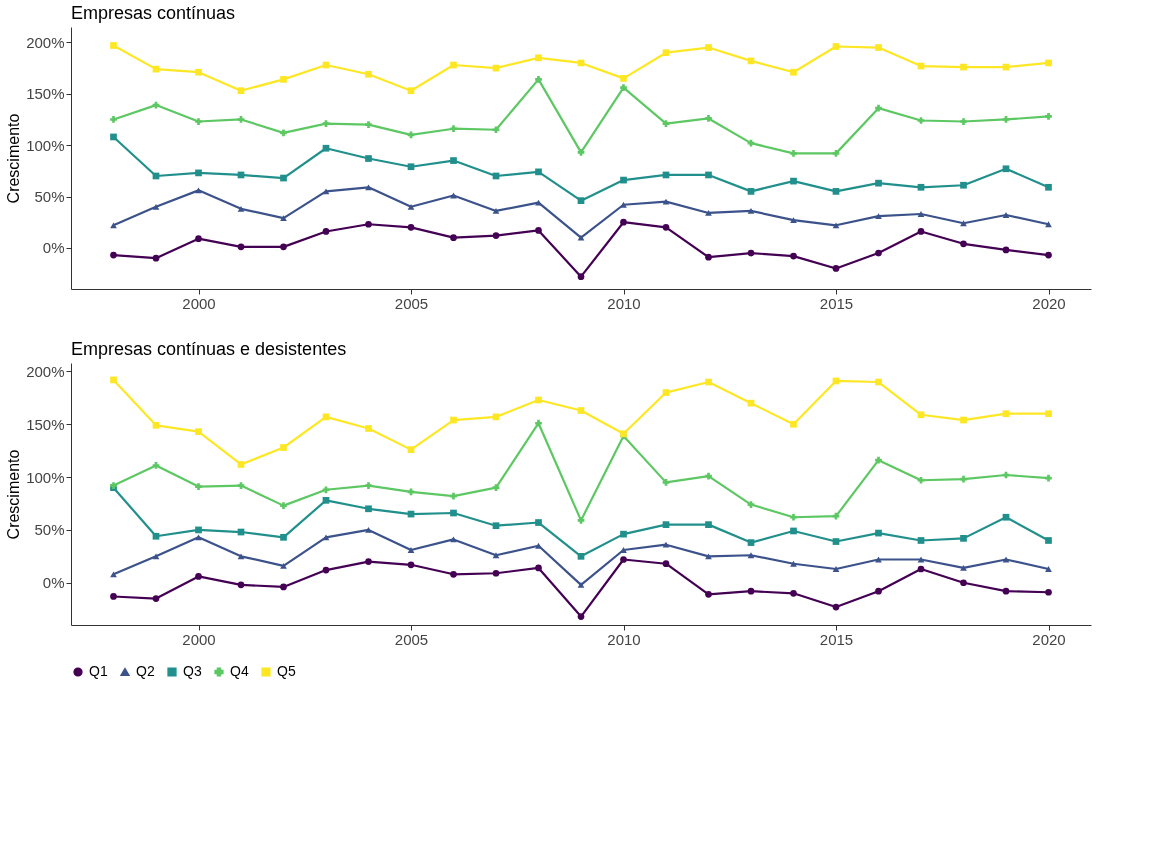 Image resolution: width=1159 pixels, height=848 pixels. Describe the element at coordinates (145, 671) in the screenshot. I see `legend-label: Q2` at that location.